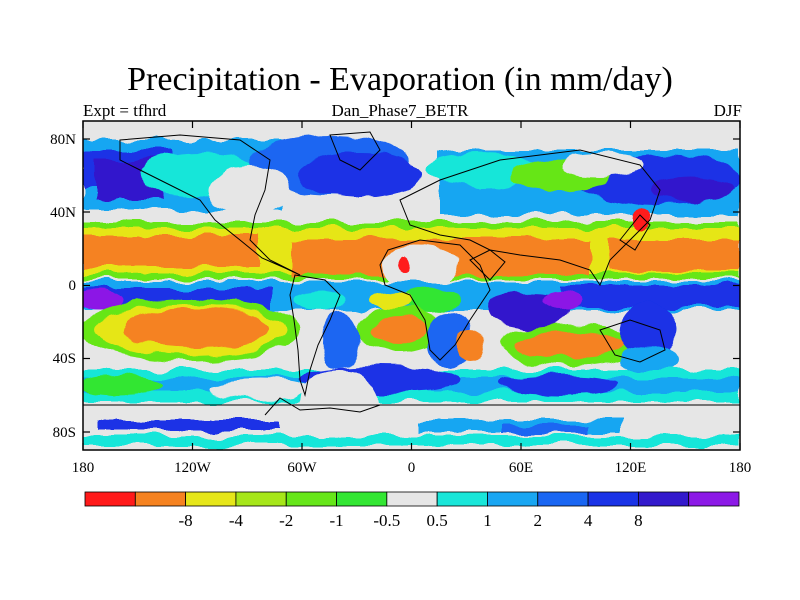 This screenshot has height=600, width=800. I want to click on colorbar-label: 4, so click(588, 520).